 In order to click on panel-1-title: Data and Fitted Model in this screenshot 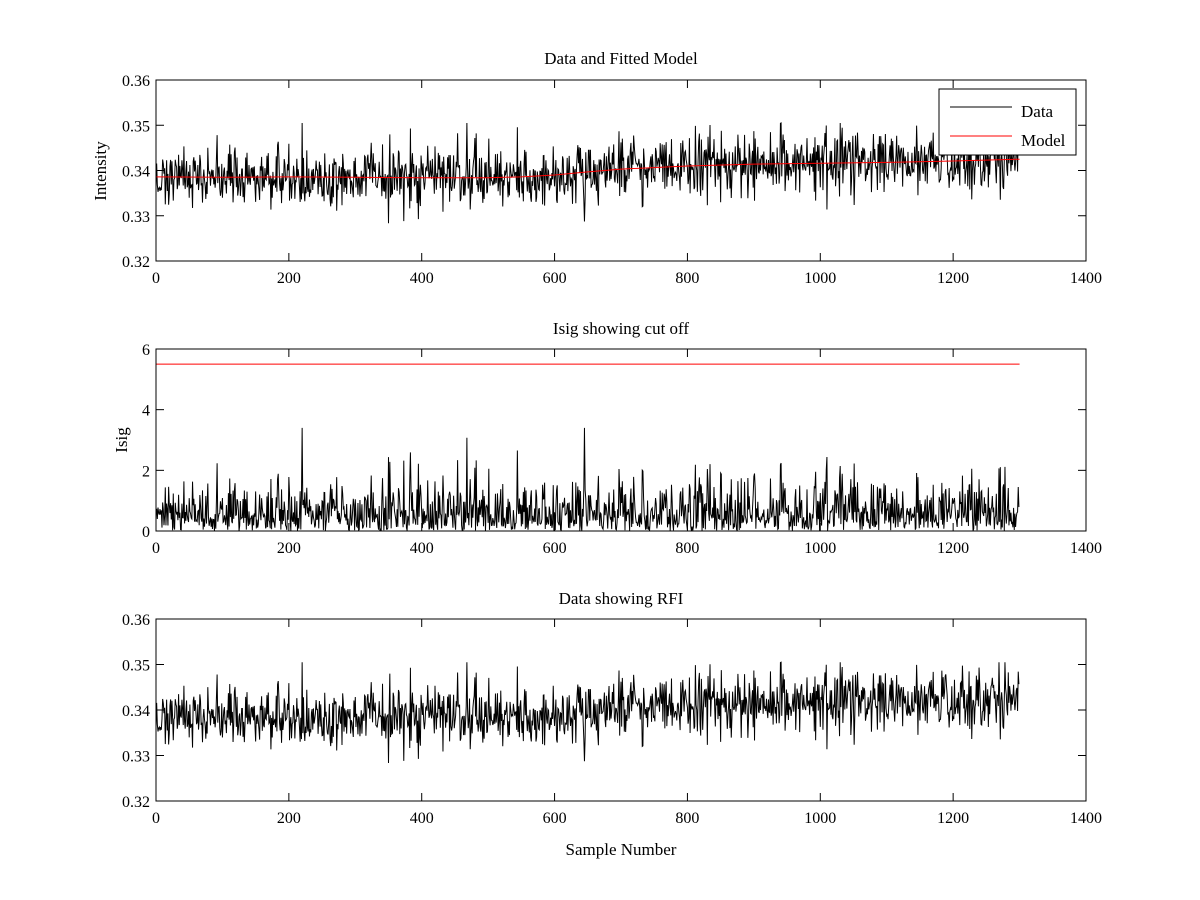, I will do `click(621, 58)`.